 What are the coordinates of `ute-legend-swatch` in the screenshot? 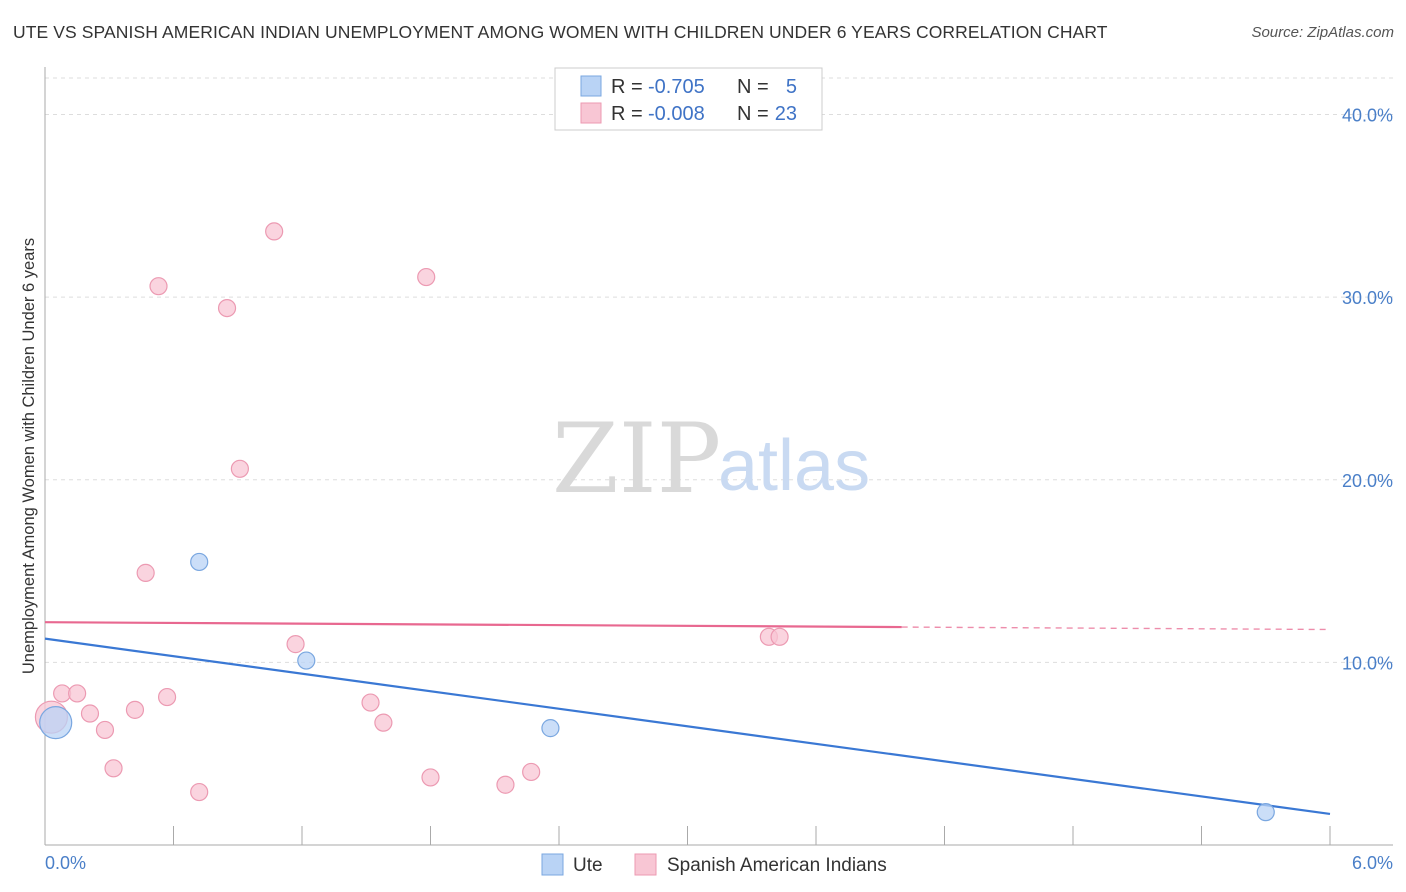 It's located at (591, 86).